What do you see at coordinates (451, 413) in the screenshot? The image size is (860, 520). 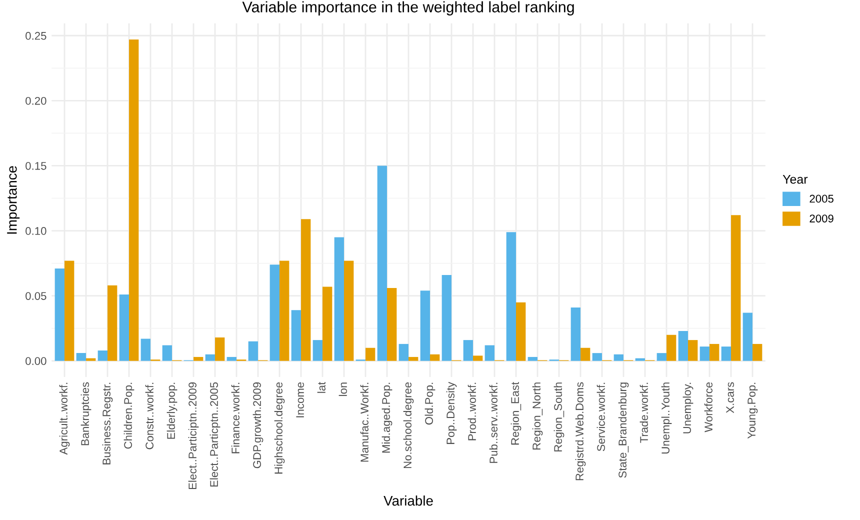 I see `x-tick-label: Pop..Density` at bounding box center [451, 413].